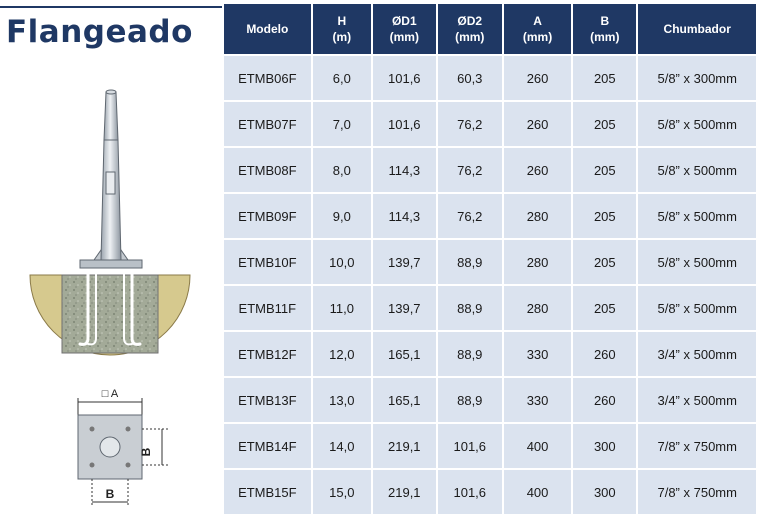 This screenshot has height=516, width=758. What do you see at coordinates (342, 308) in the screenshot?
I see `table-cell: 11,0` at bounding box center [342, 308].